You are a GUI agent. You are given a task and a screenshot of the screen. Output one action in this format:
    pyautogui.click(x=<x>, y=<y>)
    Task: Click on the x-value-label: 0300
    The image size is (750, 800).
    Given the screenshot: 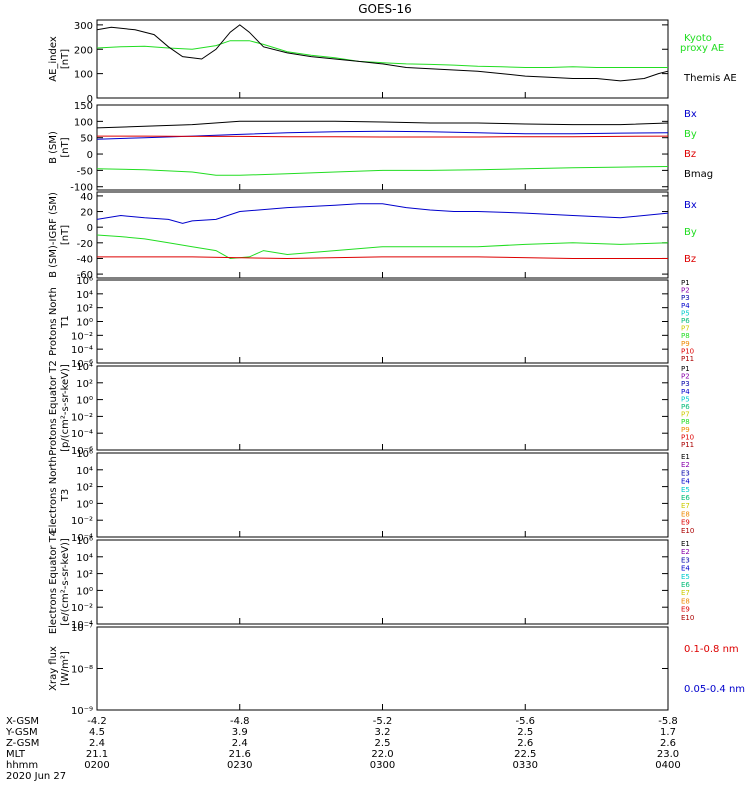 What is the action you would take?
    pyautogui.click(x=382, y=765)
    